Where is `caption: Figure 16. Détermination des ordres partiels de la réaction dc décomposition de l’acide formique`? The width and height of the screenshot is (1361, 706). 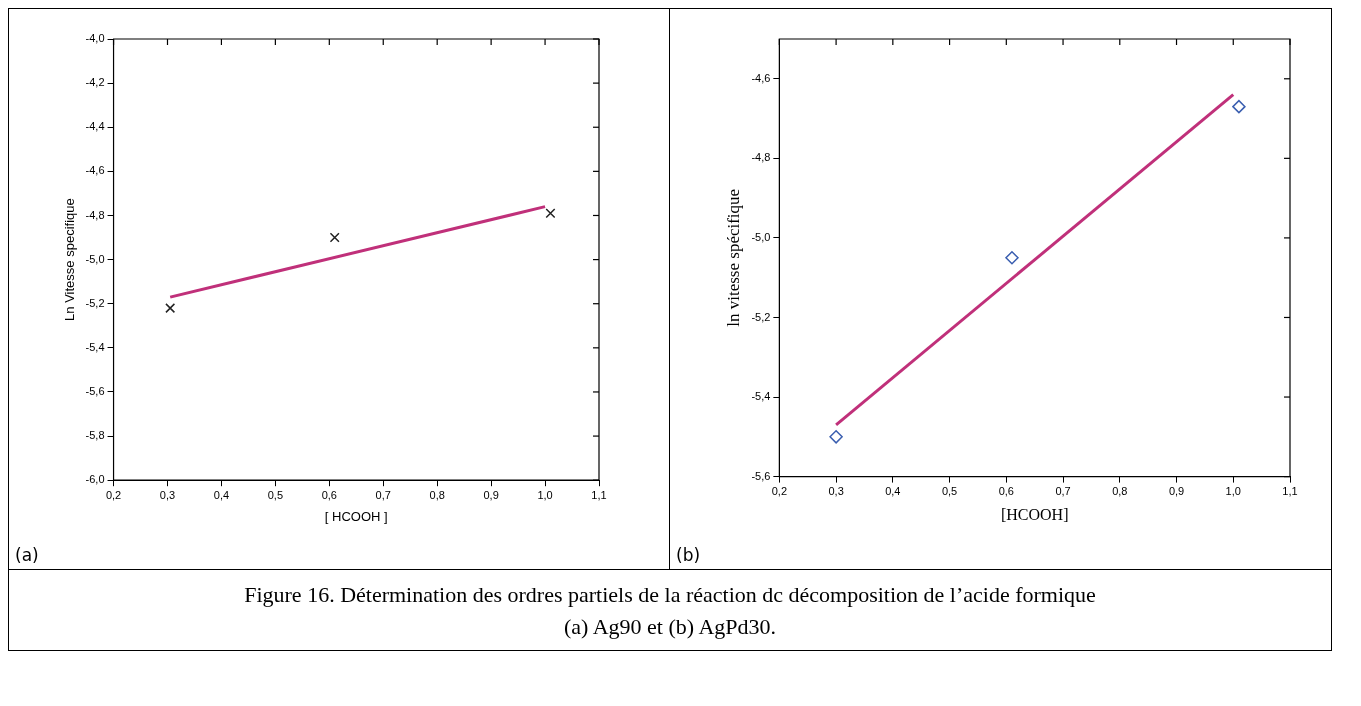 caption: Figure 16. Détermination des ordres partiels de la réaction dc décomposition de l’acide formique is located at coordinates (670, 595).